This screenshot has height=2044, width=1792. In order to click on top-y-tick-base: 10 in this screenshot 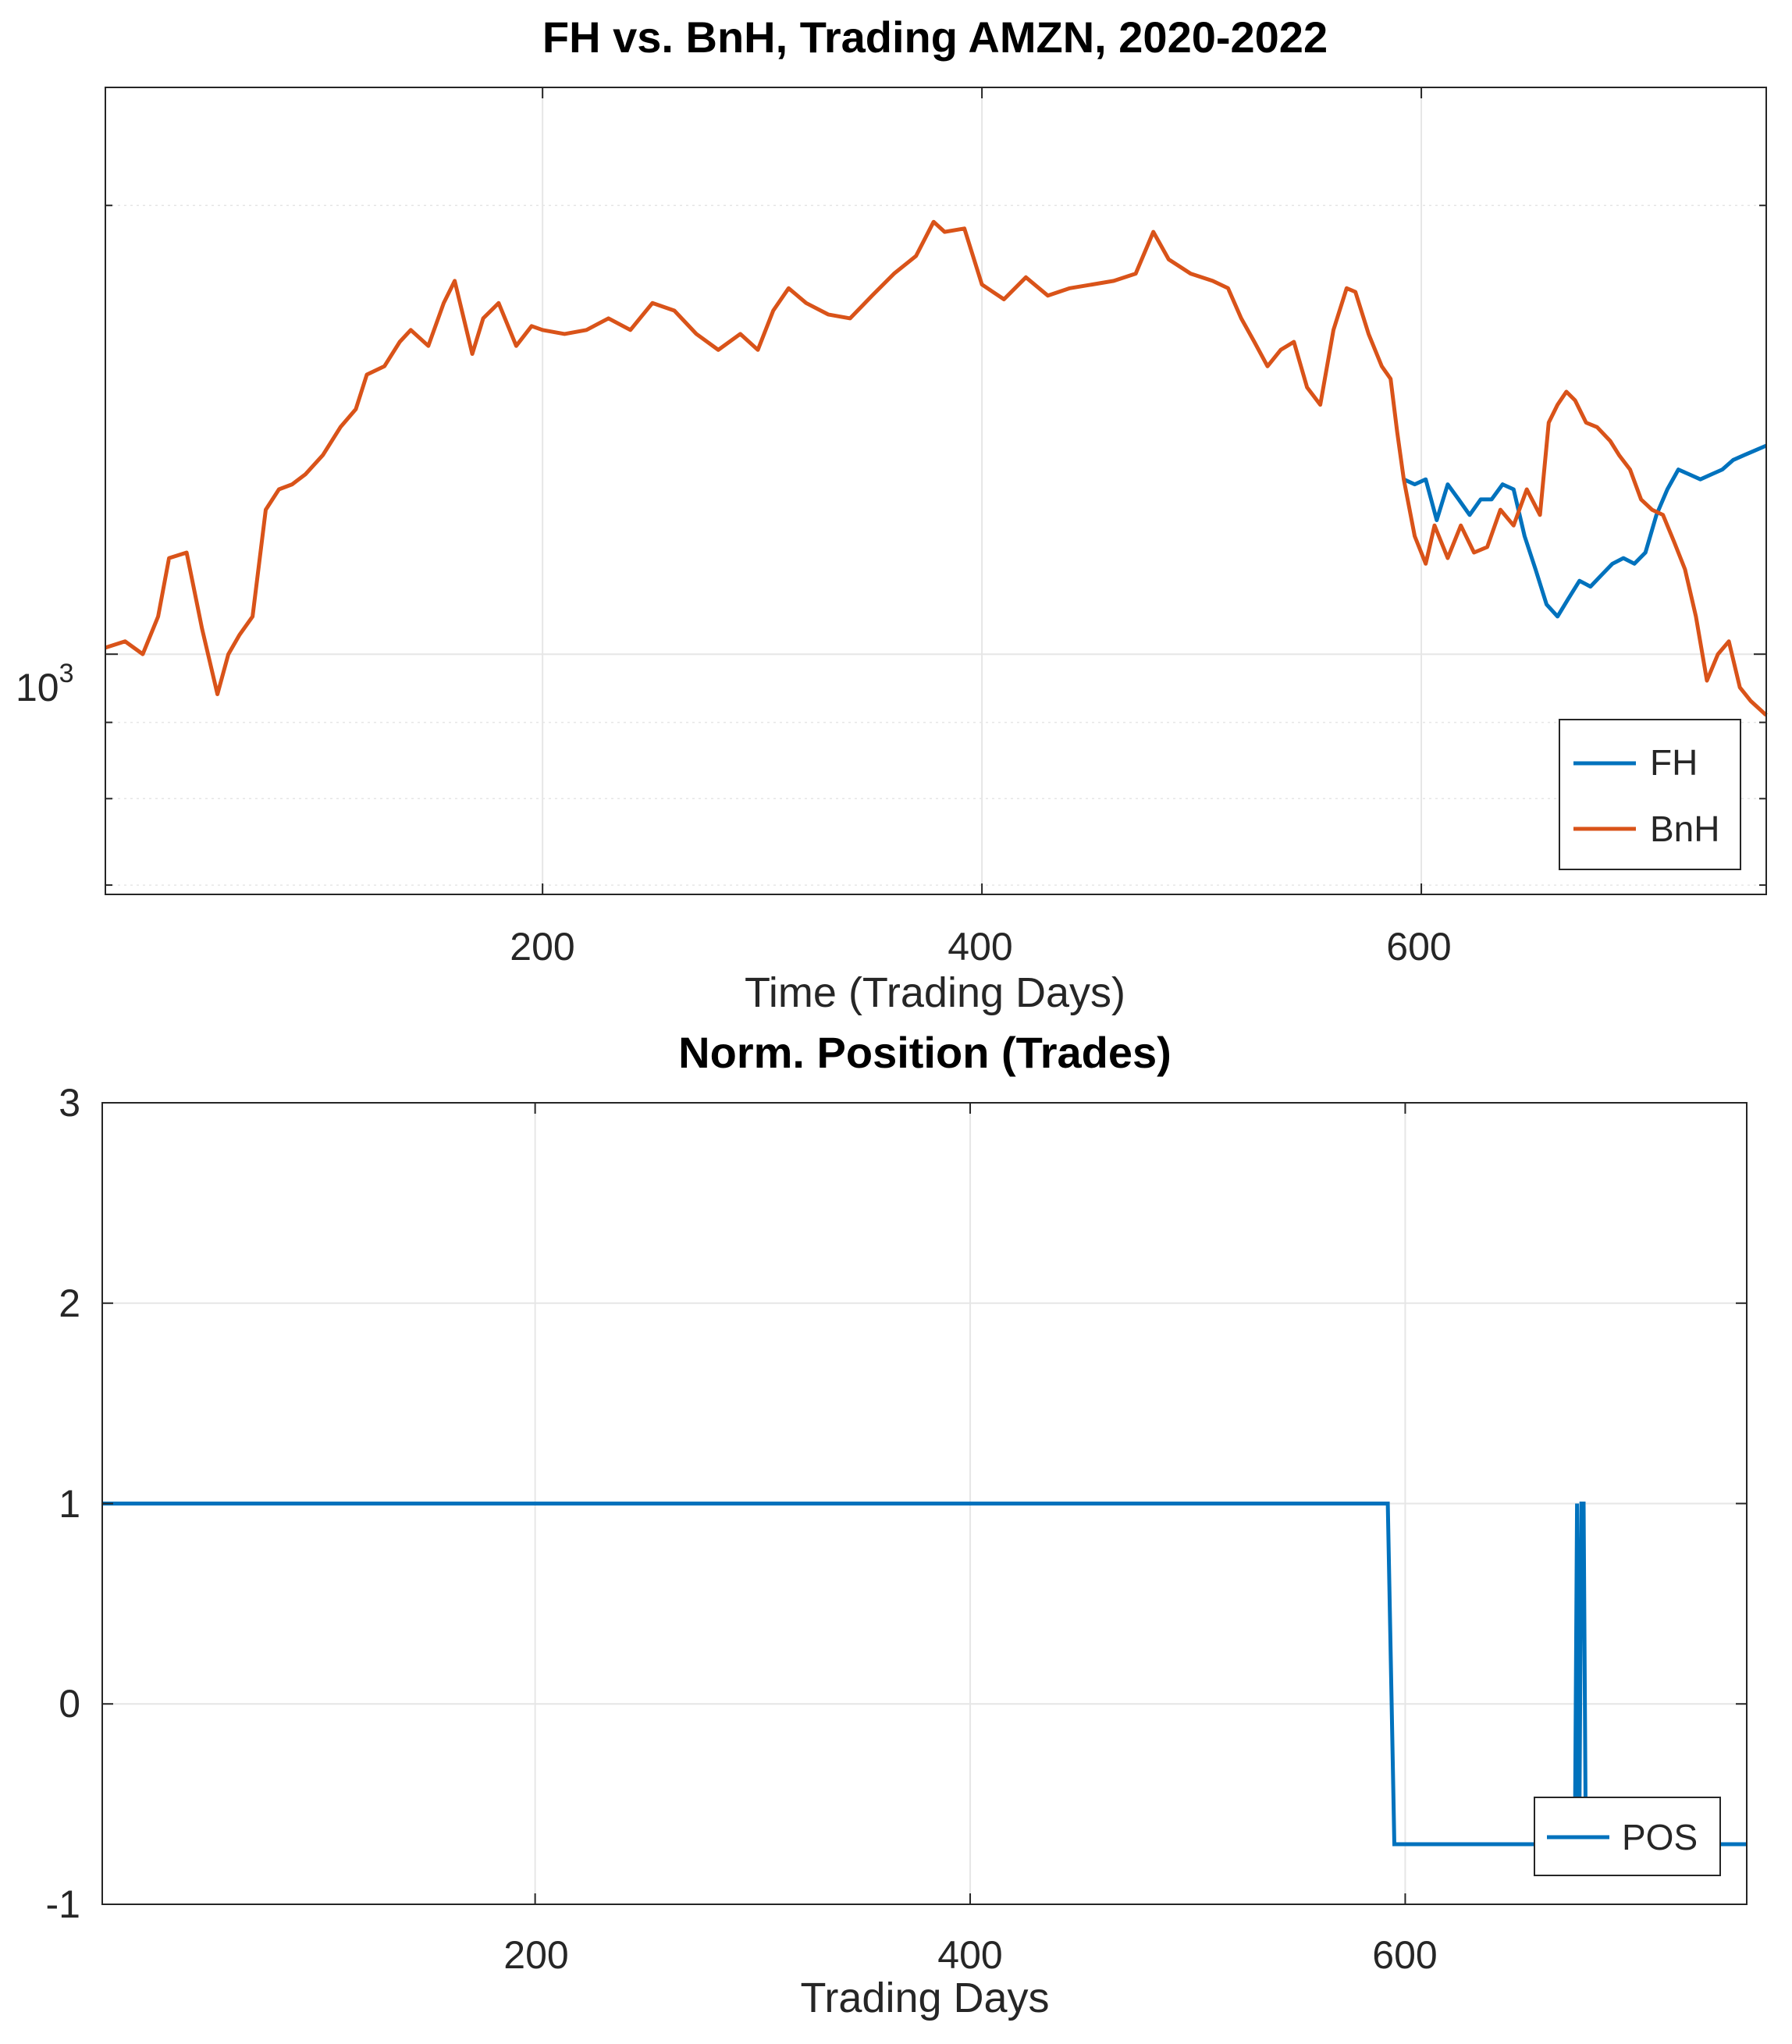, I will do `click(37, 687)`.